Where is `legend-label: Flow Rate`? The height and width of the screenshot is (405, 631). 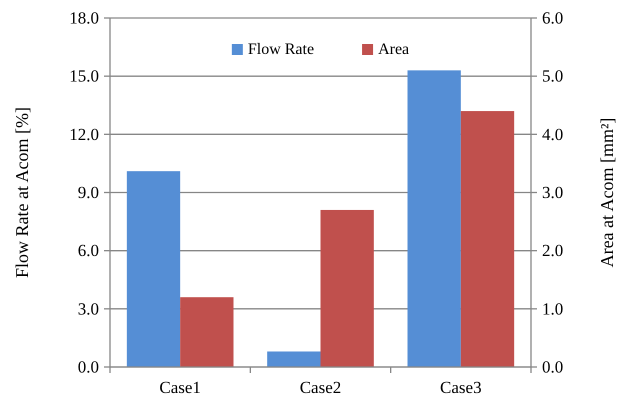
legend-label: Flow Rate is located at coordinates (281, 49).